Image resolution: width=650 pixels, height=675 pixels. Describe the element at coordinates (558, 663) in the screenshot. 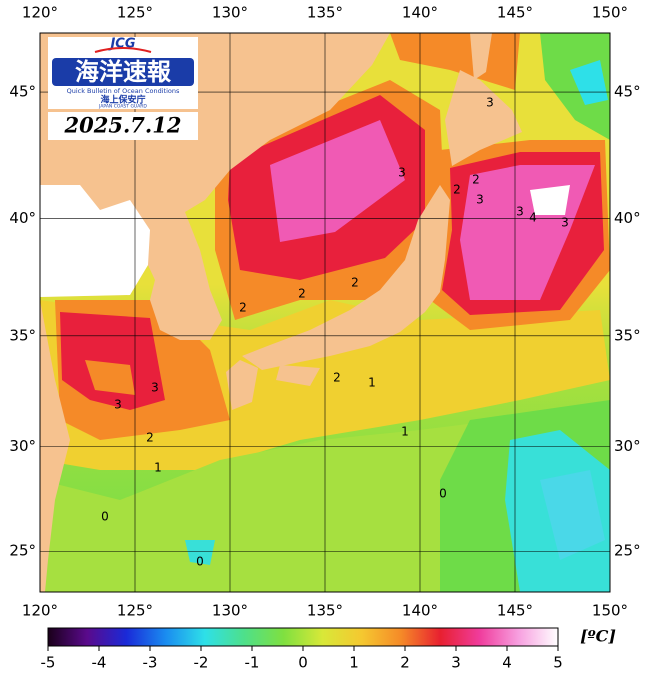

I see `colorbar-tick-label: 5` at that location.